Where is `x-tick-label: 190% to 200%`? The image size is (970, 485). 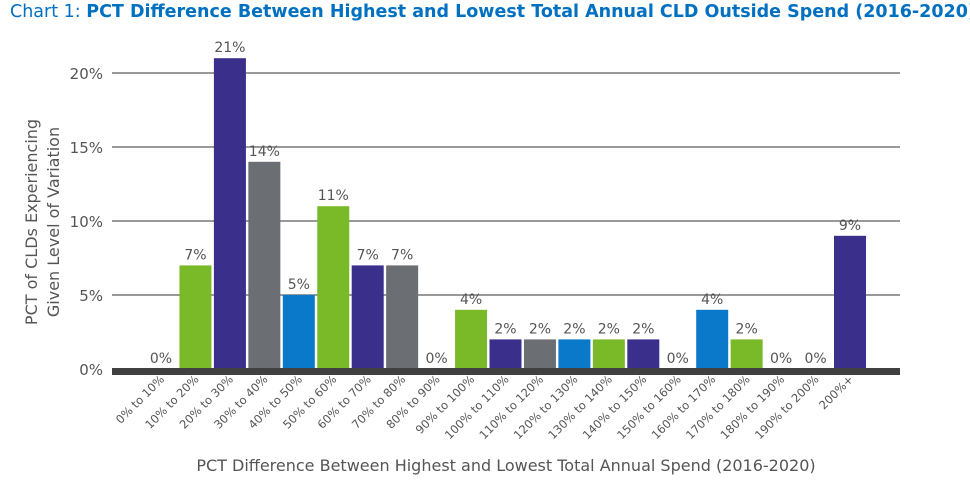
x-tick-label: 190% to 200% is located at coordinates (787, 407).